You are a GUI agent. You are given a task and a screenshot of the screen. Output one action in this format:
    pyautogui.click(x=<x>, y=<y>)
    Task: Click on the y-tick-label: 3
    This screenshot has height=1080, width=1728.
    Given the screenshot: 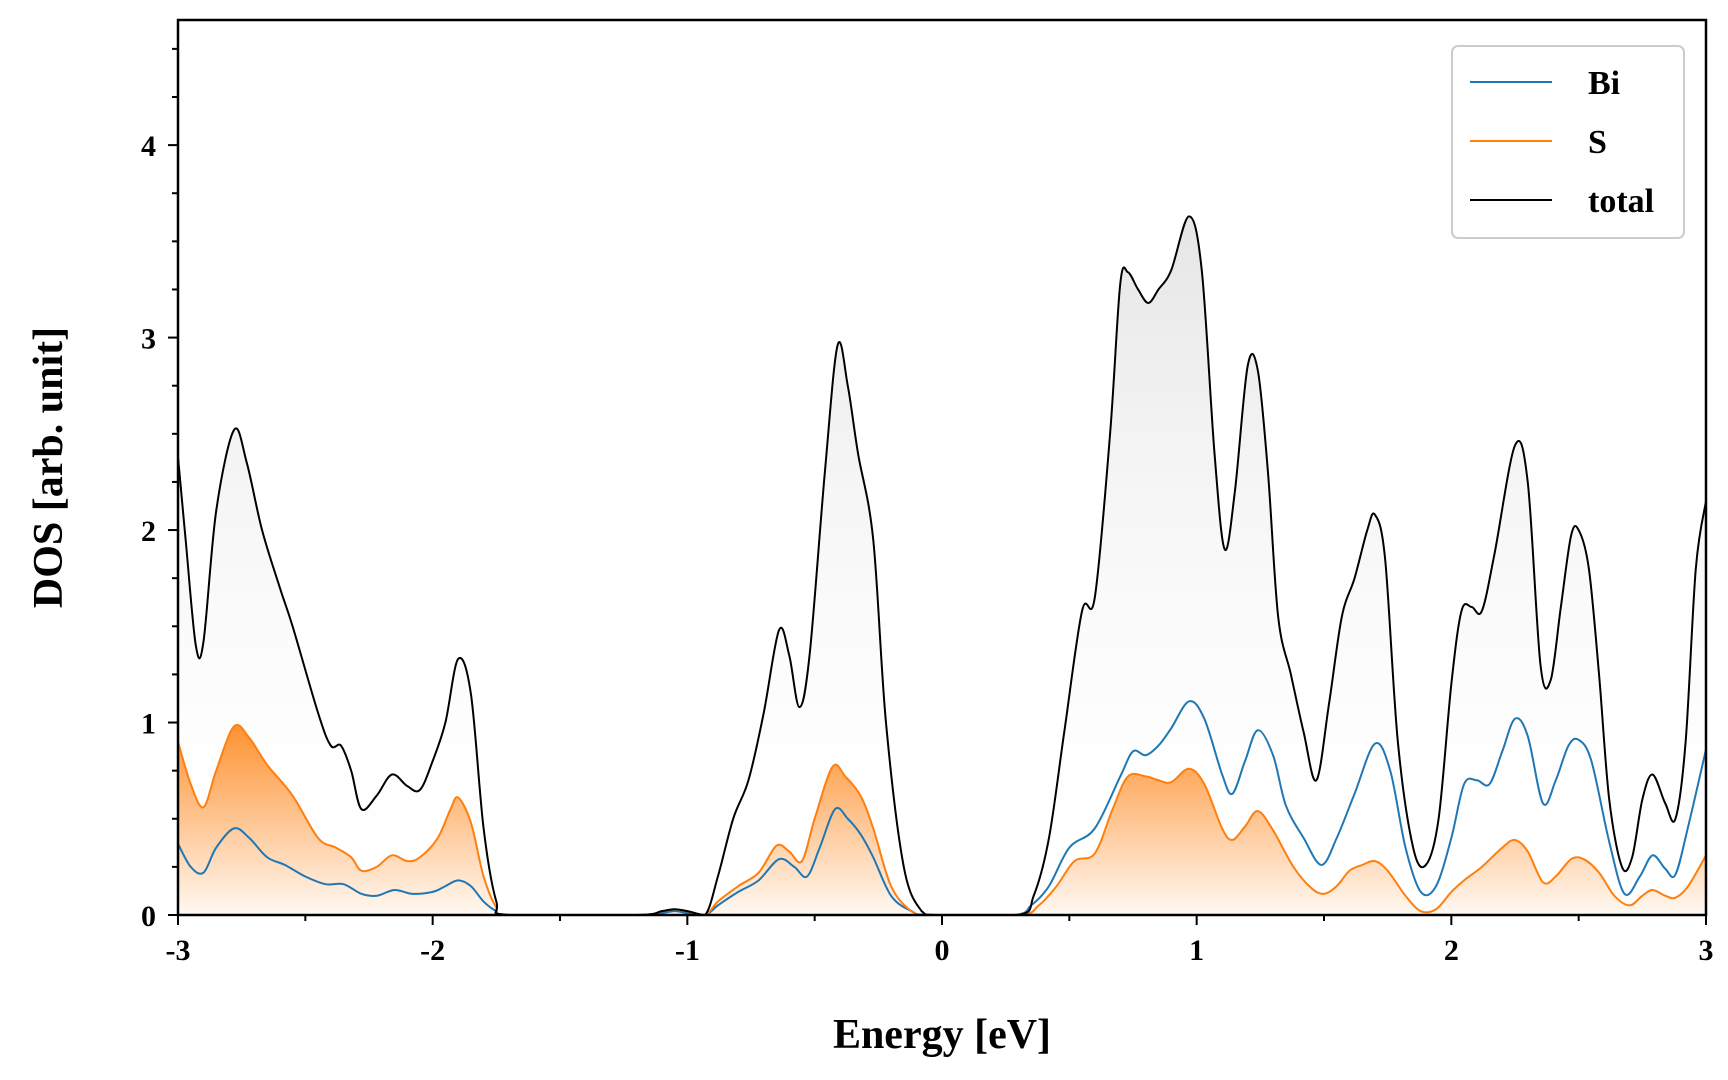 What is the action you would take?
    pyautogui.click(x=148, y=339)
    